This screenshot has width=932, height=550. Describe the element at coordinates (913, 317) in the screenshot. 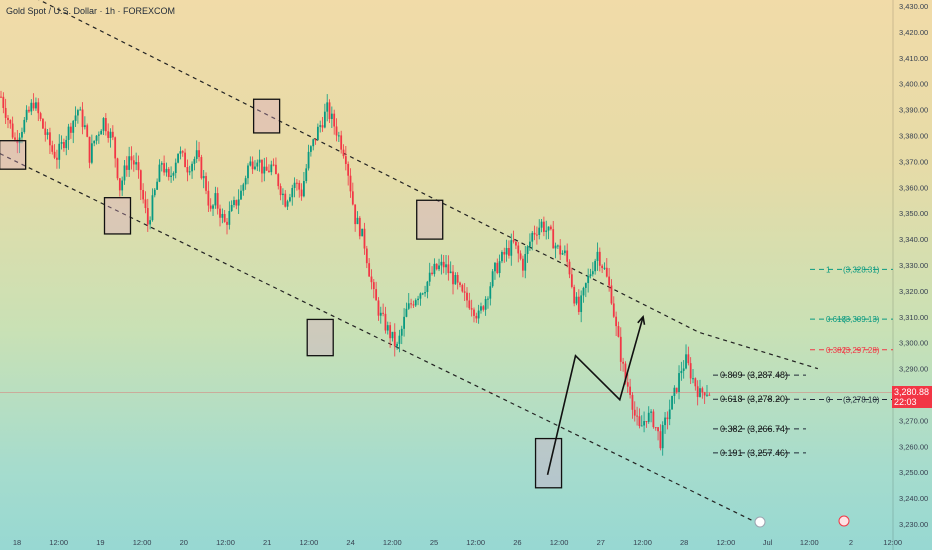

I see `y-tick-label: 3,310.00` at that location.